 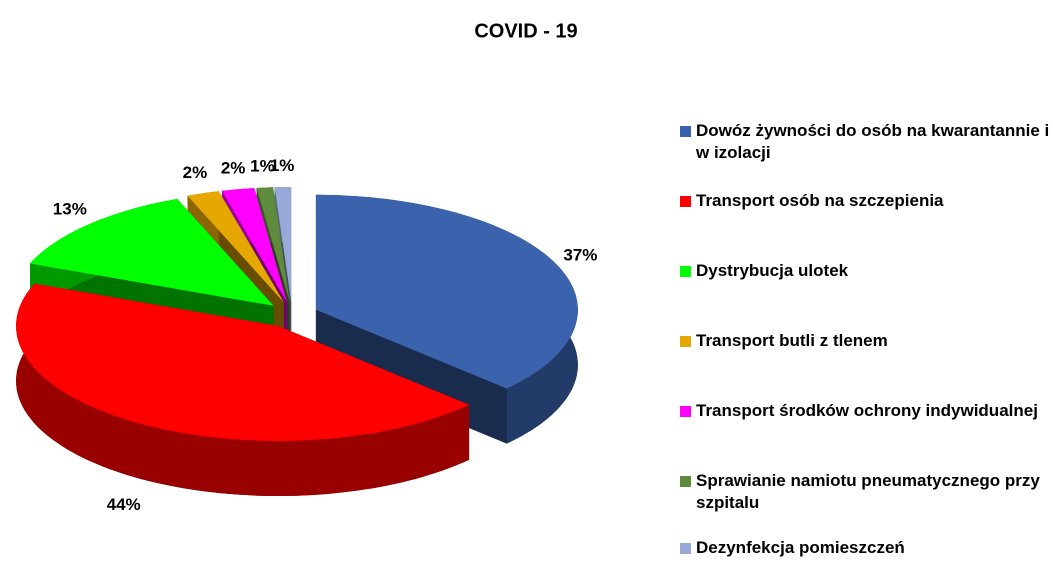 What do you see at coordinates (792, 340) in the screenshot?
I see `legend-label: Transport butli z tlenem` at bounding box center [792, 340].